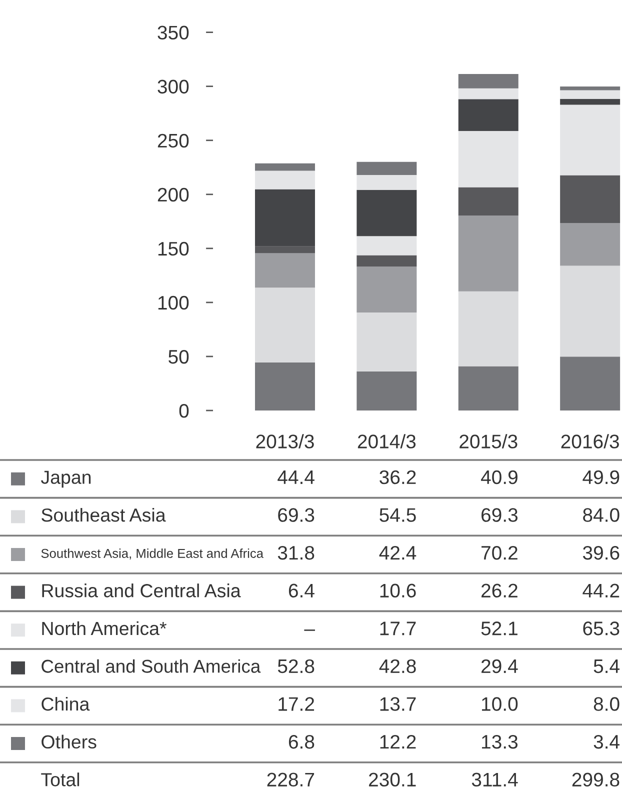 This screenshot has width=622, height=793. I want to click on y-tick-label: 150, so click(173, 249).